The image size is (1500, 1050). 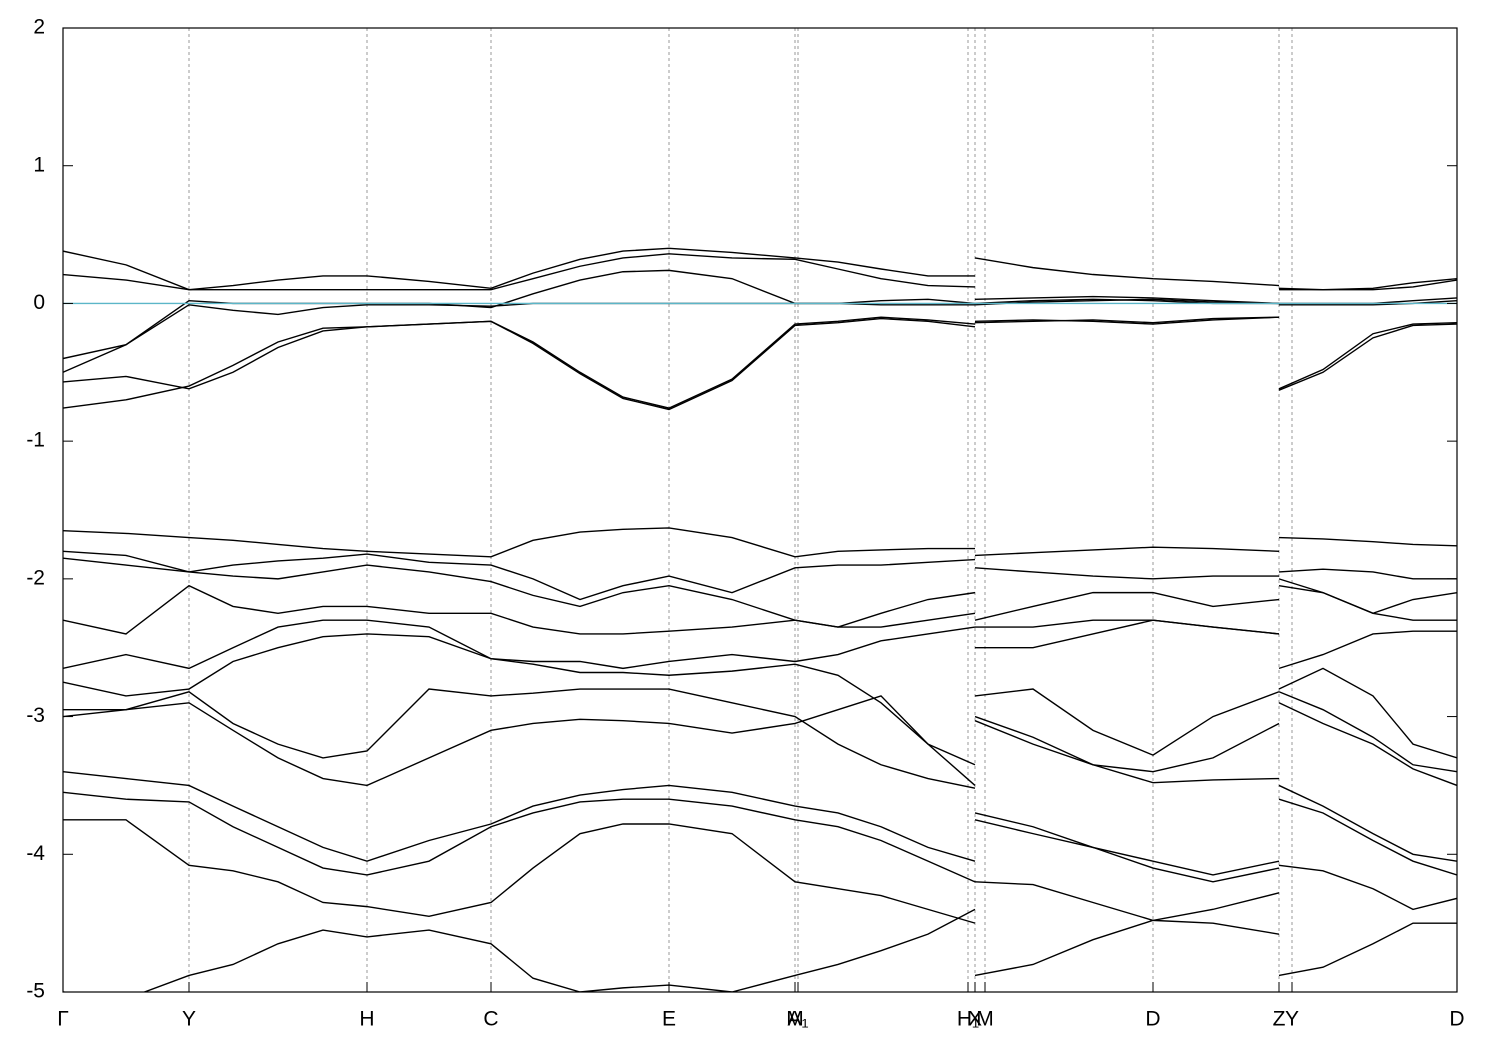 I want to click on x-tick-label: X, so click(x=975, y=1019).